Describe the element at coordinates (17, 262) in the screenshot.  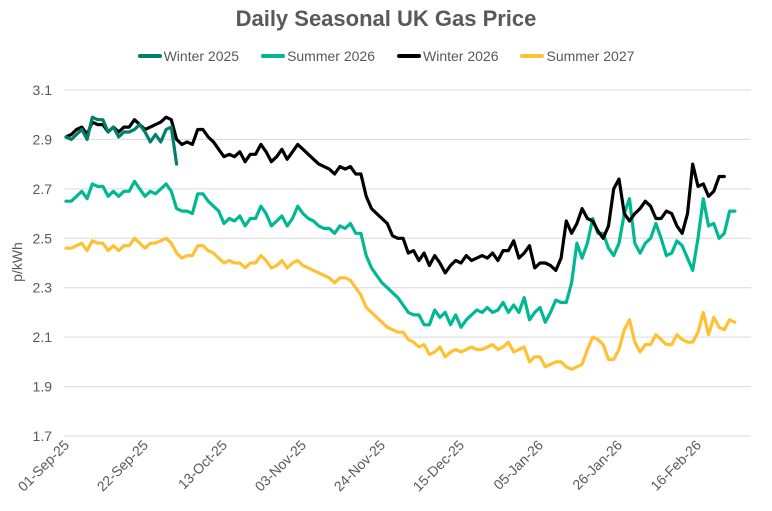
I see `y-axis-title: p/kWh` at that location.